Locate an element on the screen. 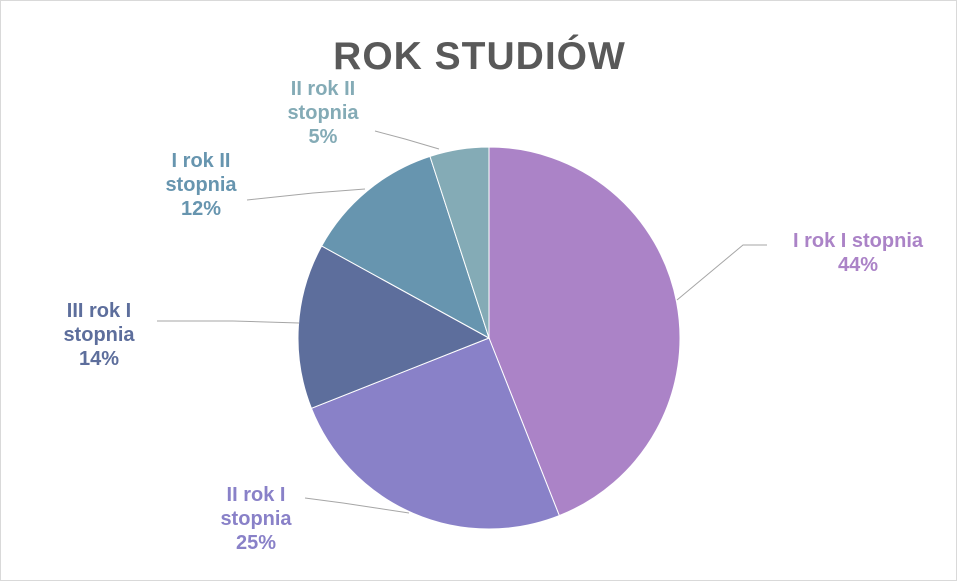 The height and width of the screenshot is (582, 957). data-label-percent: 5% is located at coordinates (323, 137).